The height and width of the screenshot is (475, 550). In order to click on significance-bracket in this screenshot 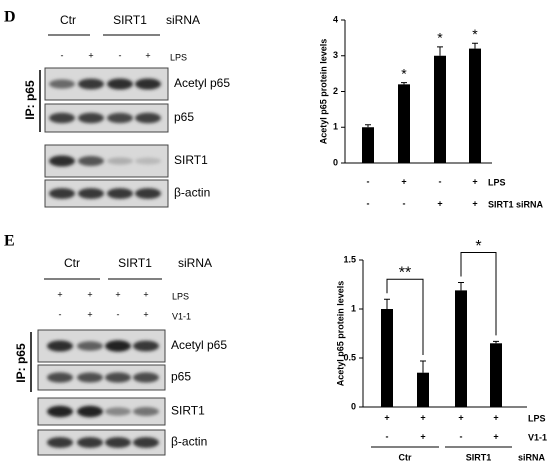, I will do `click(405, 316)`.